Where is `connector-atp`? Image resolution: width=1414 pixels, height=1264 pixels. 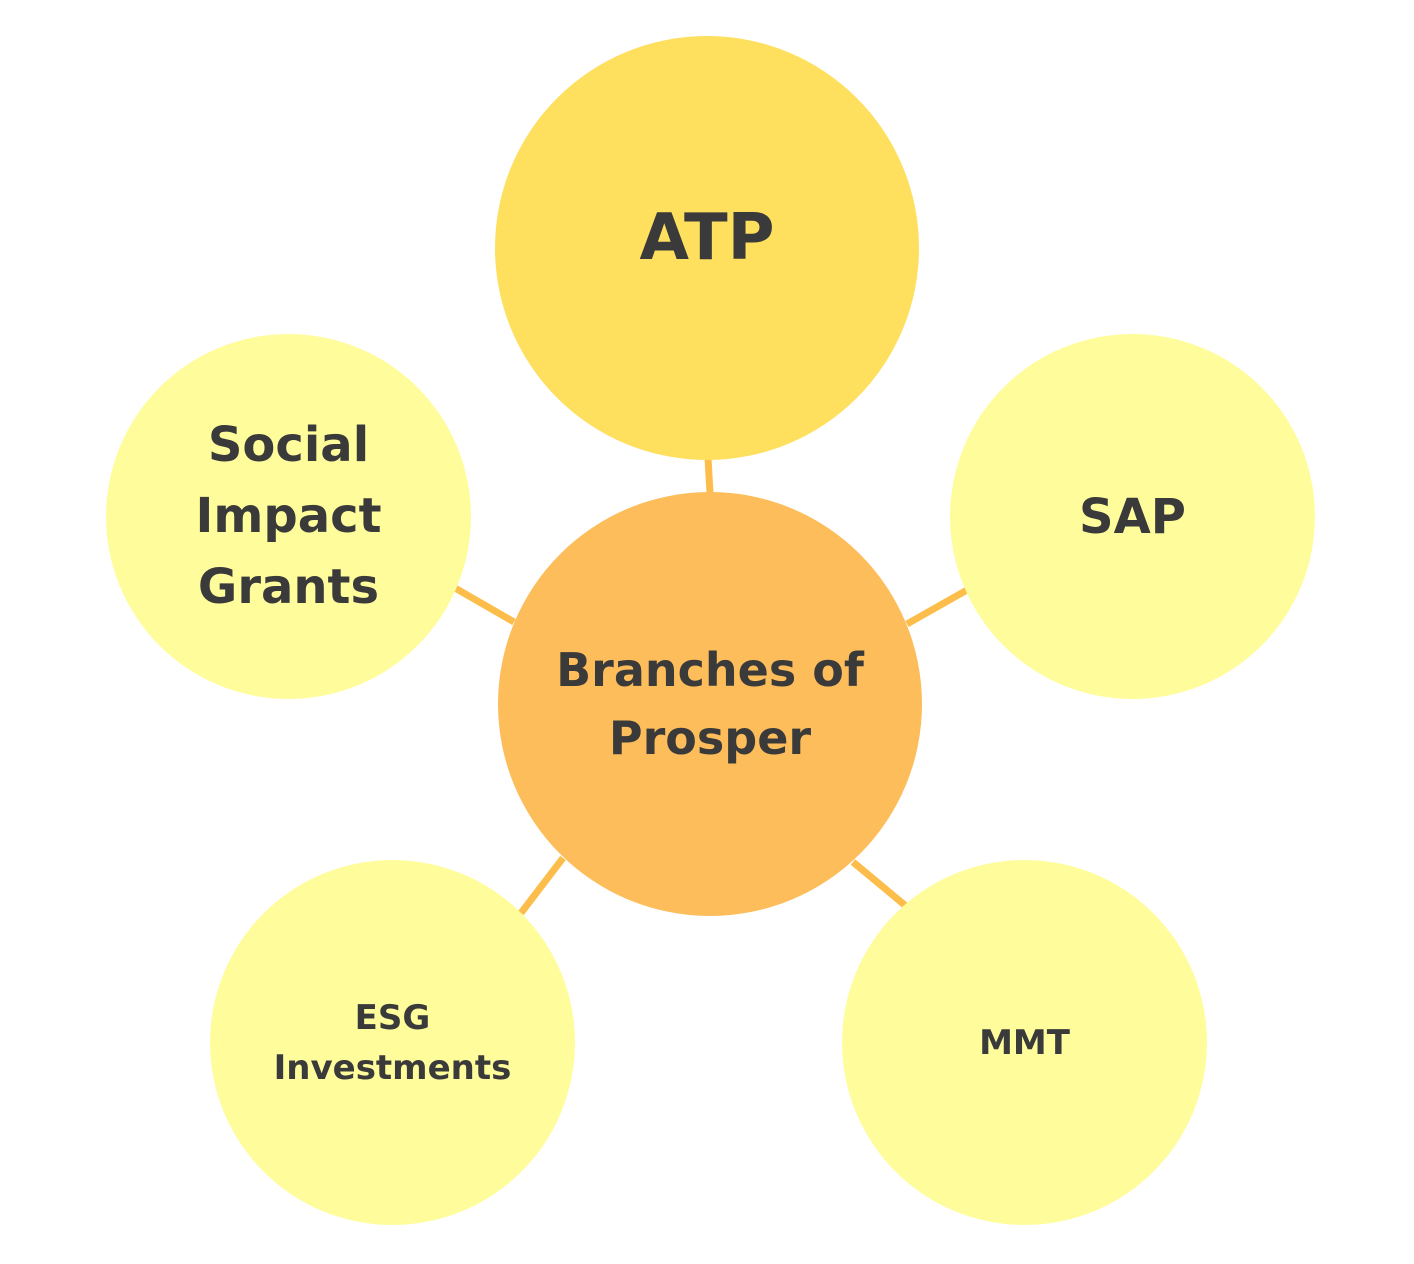
connector-atp is located at coordinates (709, 475).